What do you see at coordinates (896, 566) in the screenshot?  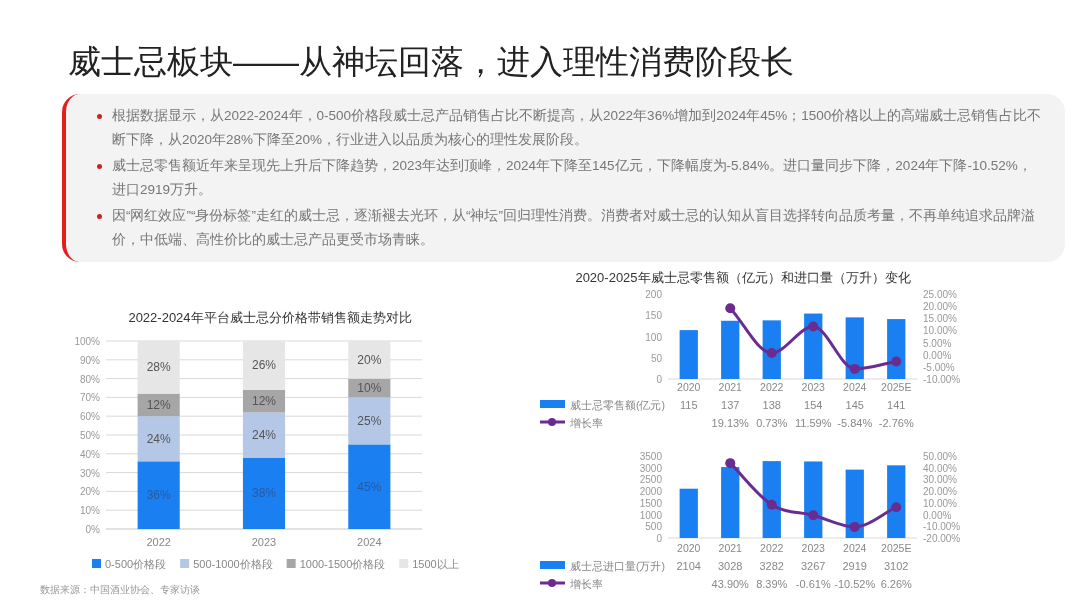 I see `data-label: 3102` at bounding box center [896, 566].